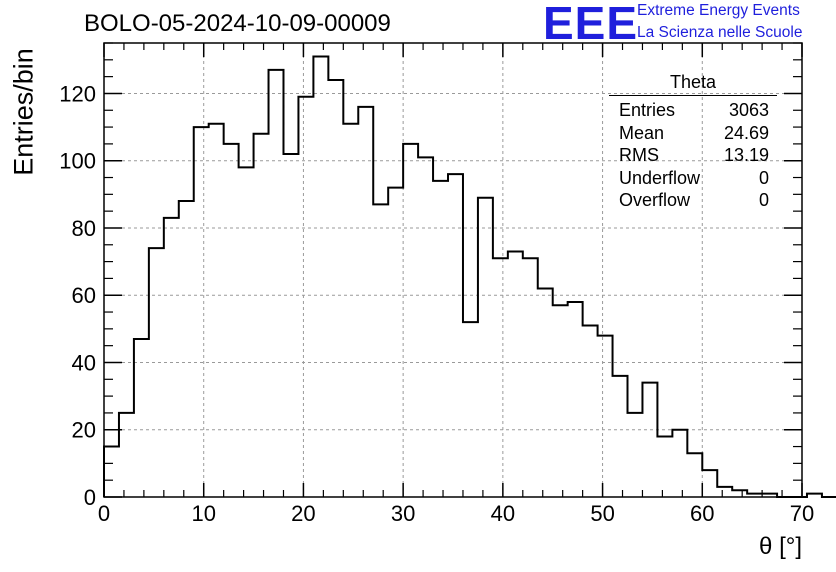 Image resolution: width=836 pixels, height=572 pixels. Describe the element at coordinates (746, 155) in the screenshot. I see `stats-value: 13.19` at that location.